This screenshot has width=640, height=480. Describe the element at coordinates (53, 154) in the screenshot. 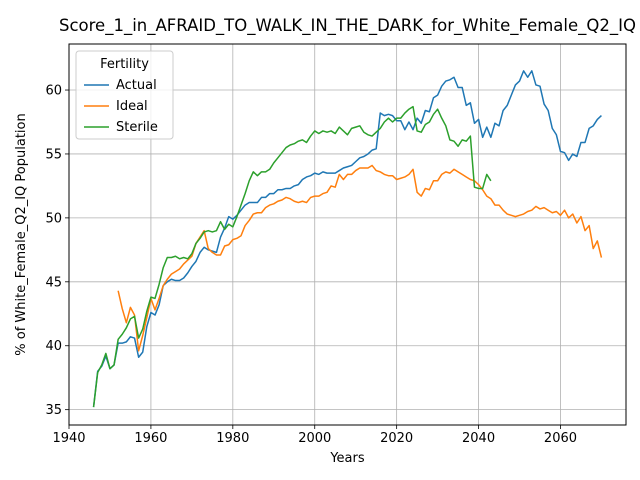

I see `y-tick-label: 55` at that location.